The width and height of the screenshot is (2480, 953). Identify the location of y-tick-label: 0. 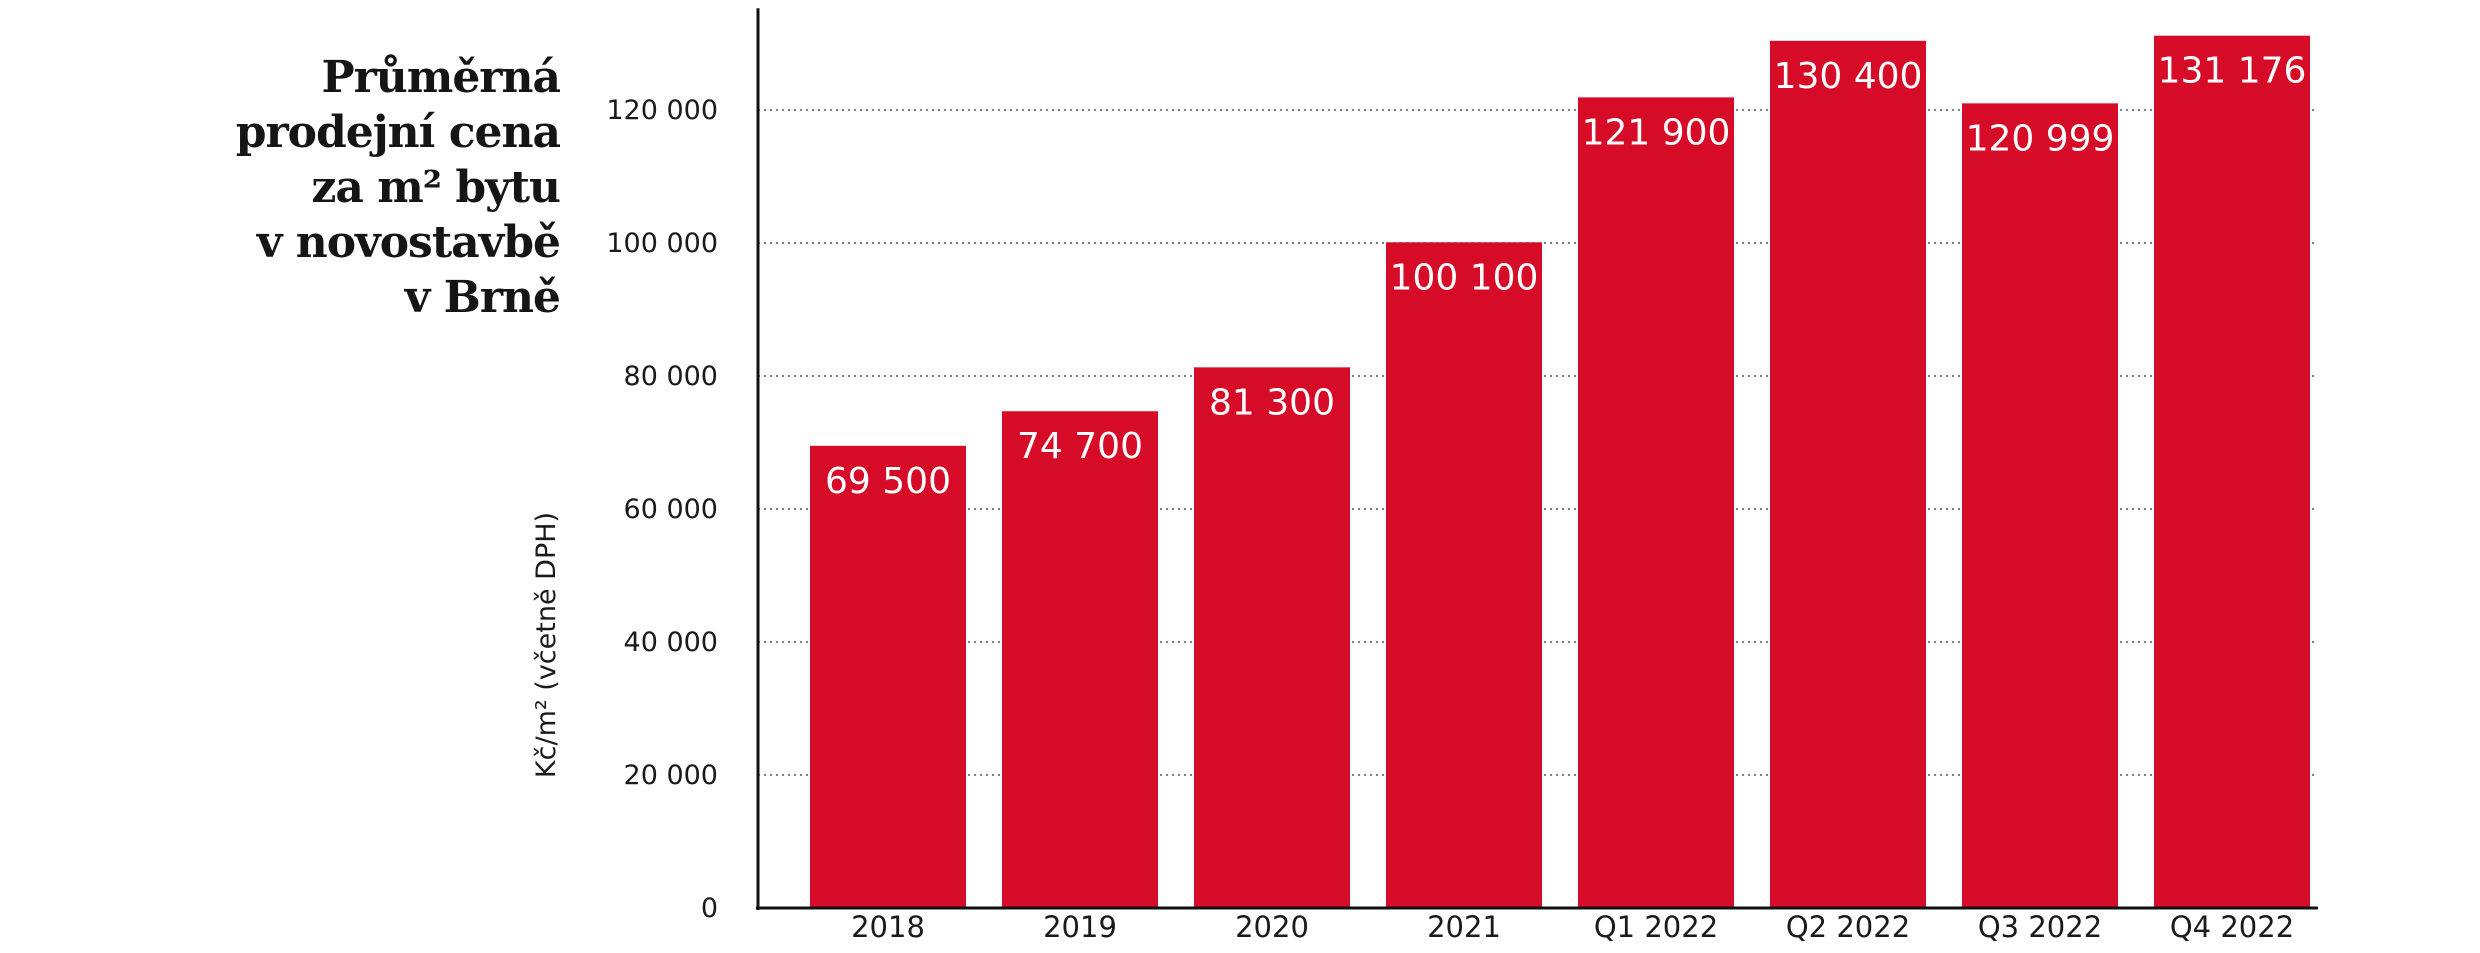
(709, 908).